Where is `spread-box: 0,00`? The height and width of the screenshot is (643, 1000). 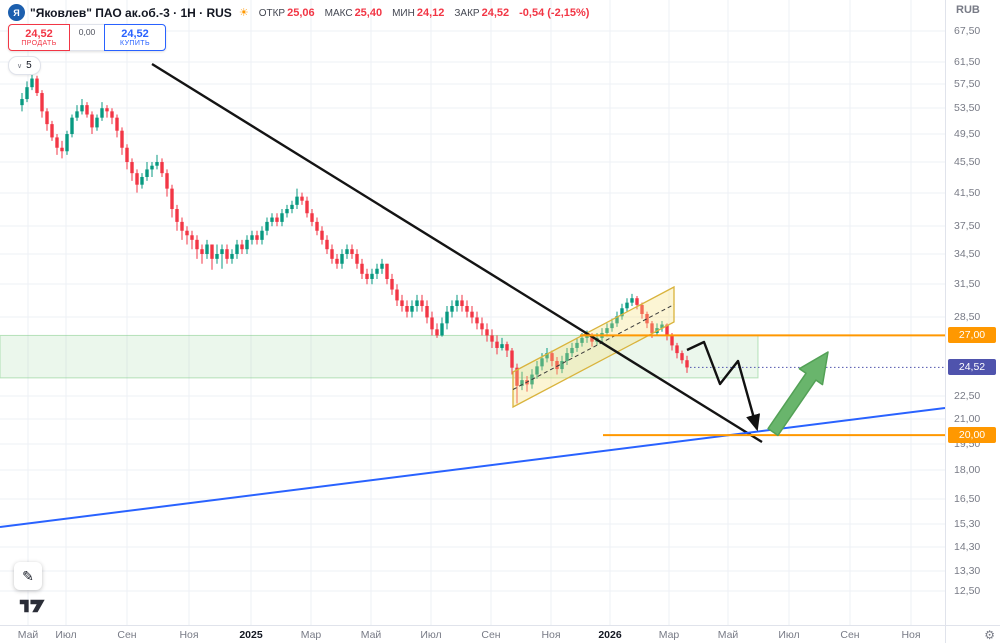
spread-box: 0,00 is located at coordinates (87, 37).